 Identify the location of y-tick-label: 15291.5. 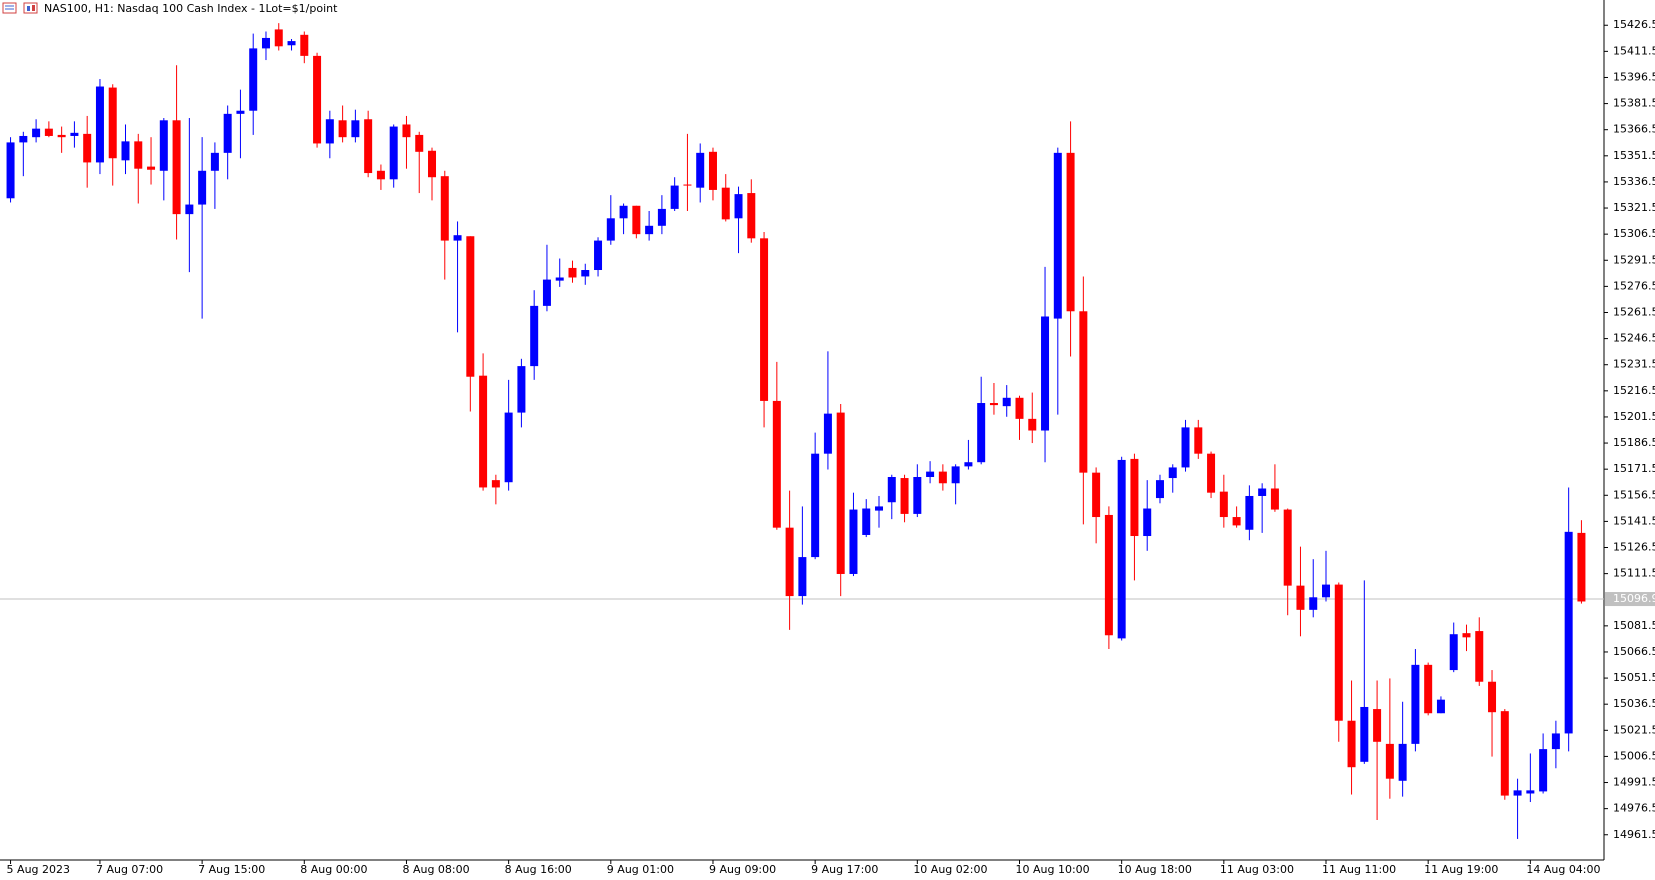
(1634, 259).